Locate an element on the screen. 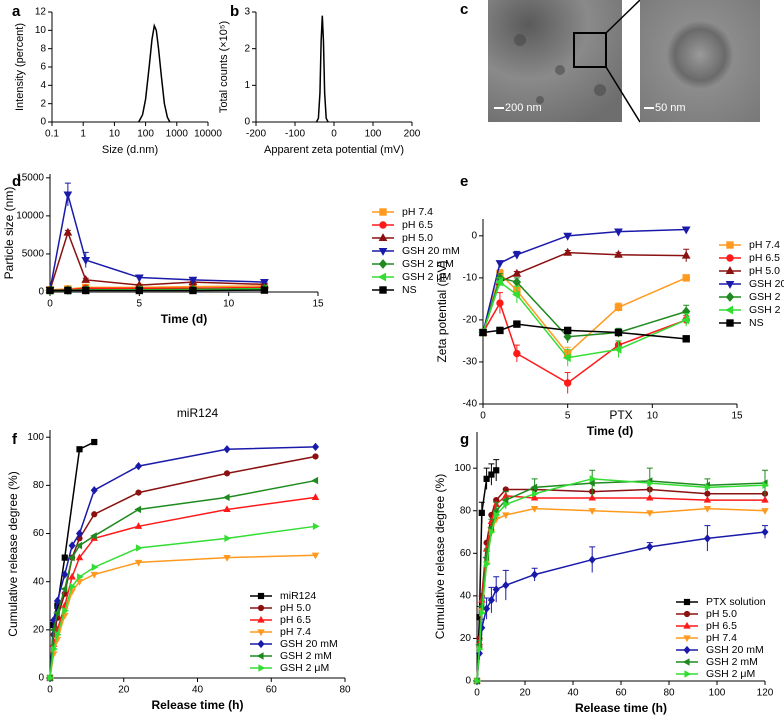 This screenshot has width=784, height=724. y-tick-label: 12 is located at coordinates (41, 12).